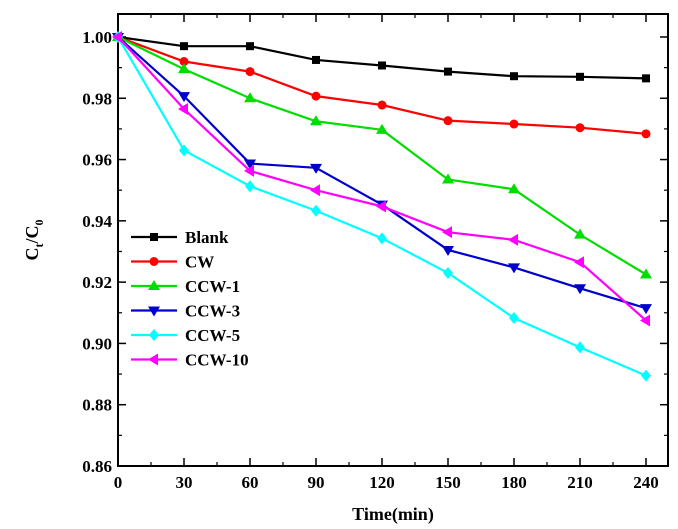 The height and width of the screenshot is (529, 678). Describe the element at coordinates (250, 482) in the screenshot. I see `x-tick-label: 60` at that location.